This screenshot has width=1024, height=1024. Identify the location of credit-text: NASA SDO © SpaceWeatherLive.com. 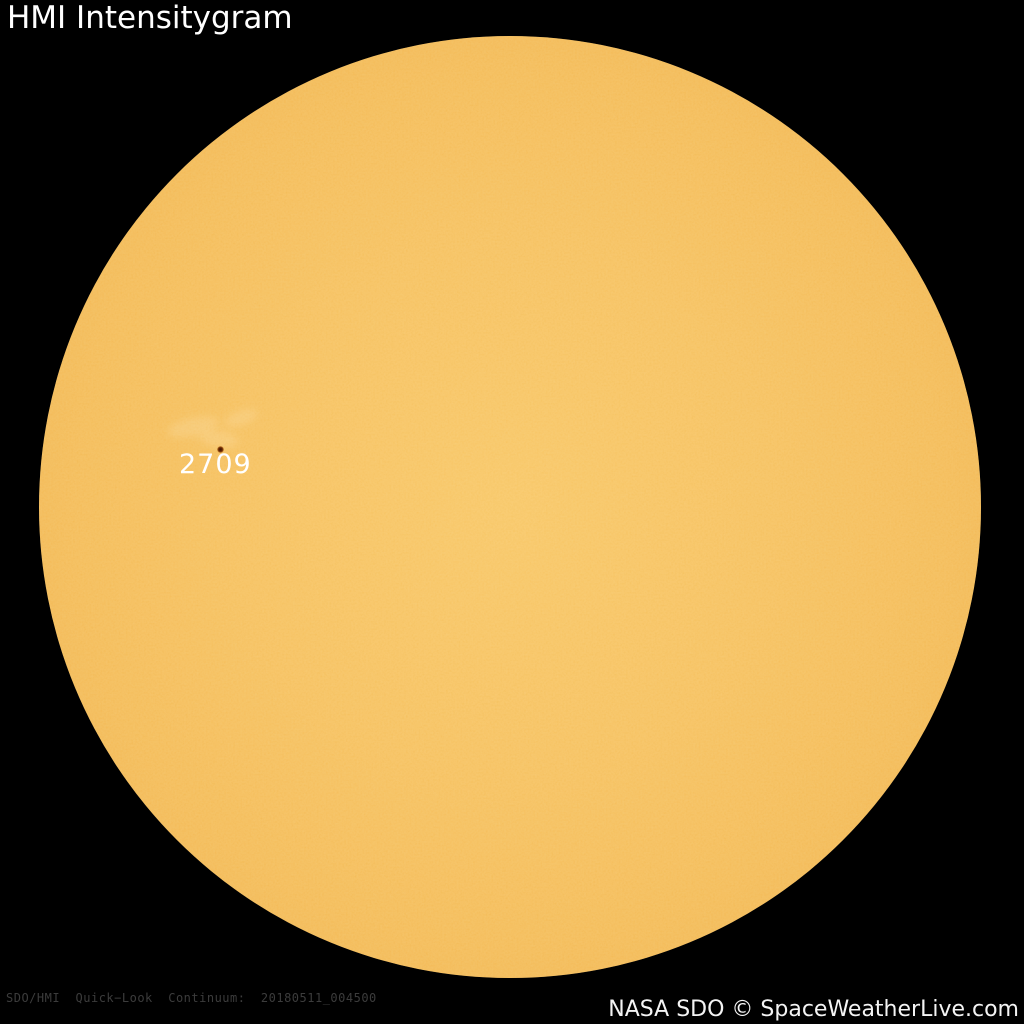
(813, 1009).